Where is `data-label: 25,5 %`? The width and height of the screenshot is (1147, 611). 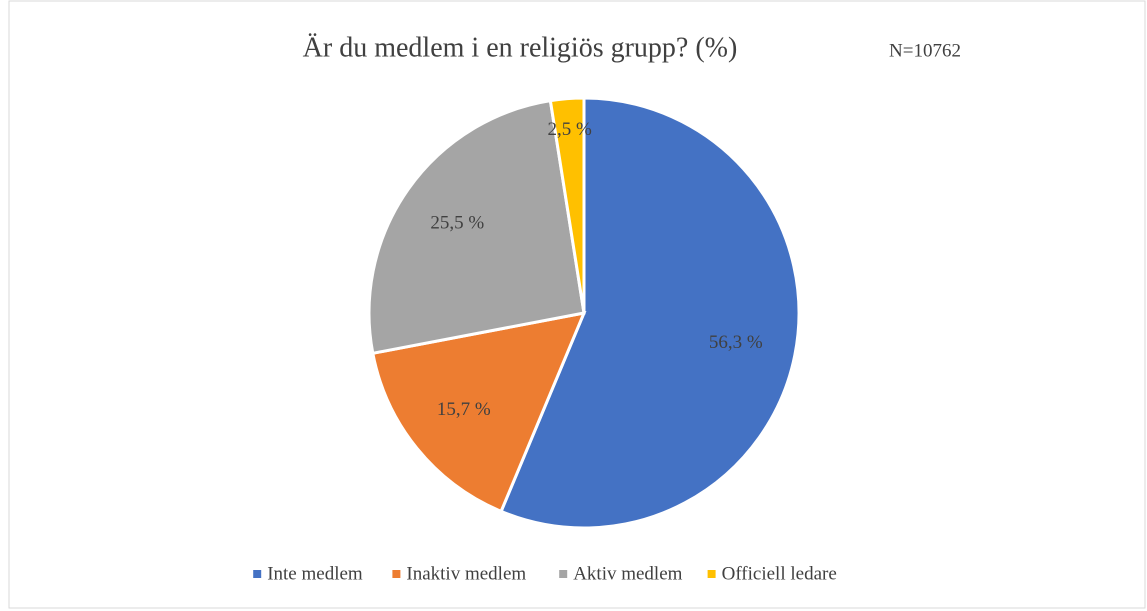 data-label: 25,5 % is located at coordinates (457, 222).